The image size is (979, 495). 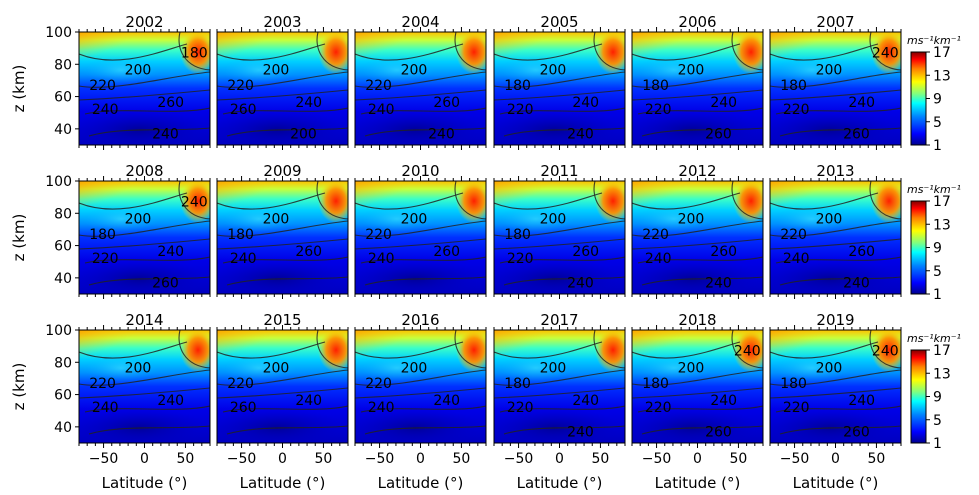 What do you see at coordinates (697, 320) in the screenshot?
I see `panel-title: 2018` at bounding box center [697, 320].